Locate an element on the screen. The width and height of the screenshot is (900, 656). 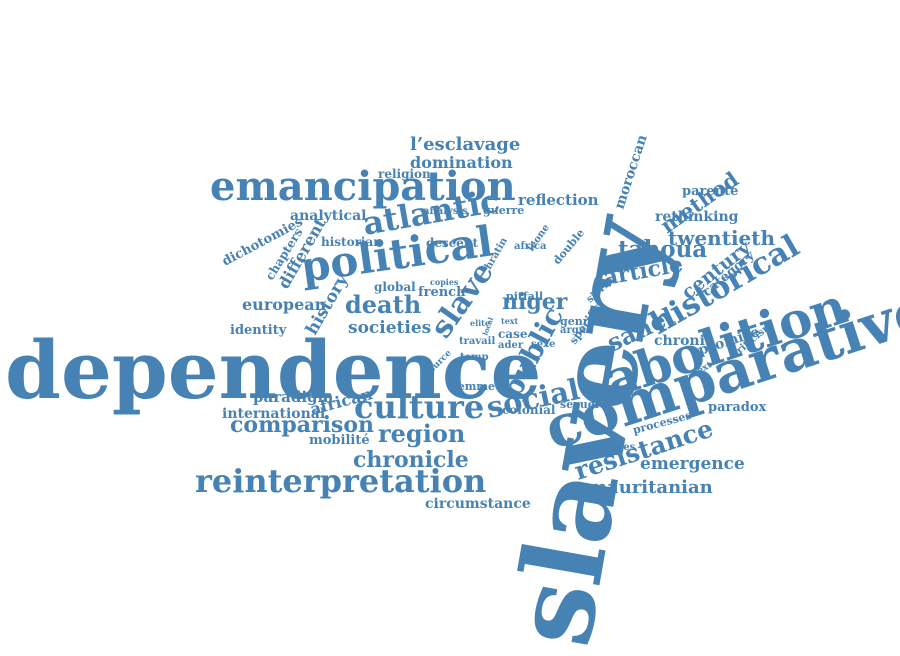
cloud-word: mauritanian is located at coordinates (650, 487).